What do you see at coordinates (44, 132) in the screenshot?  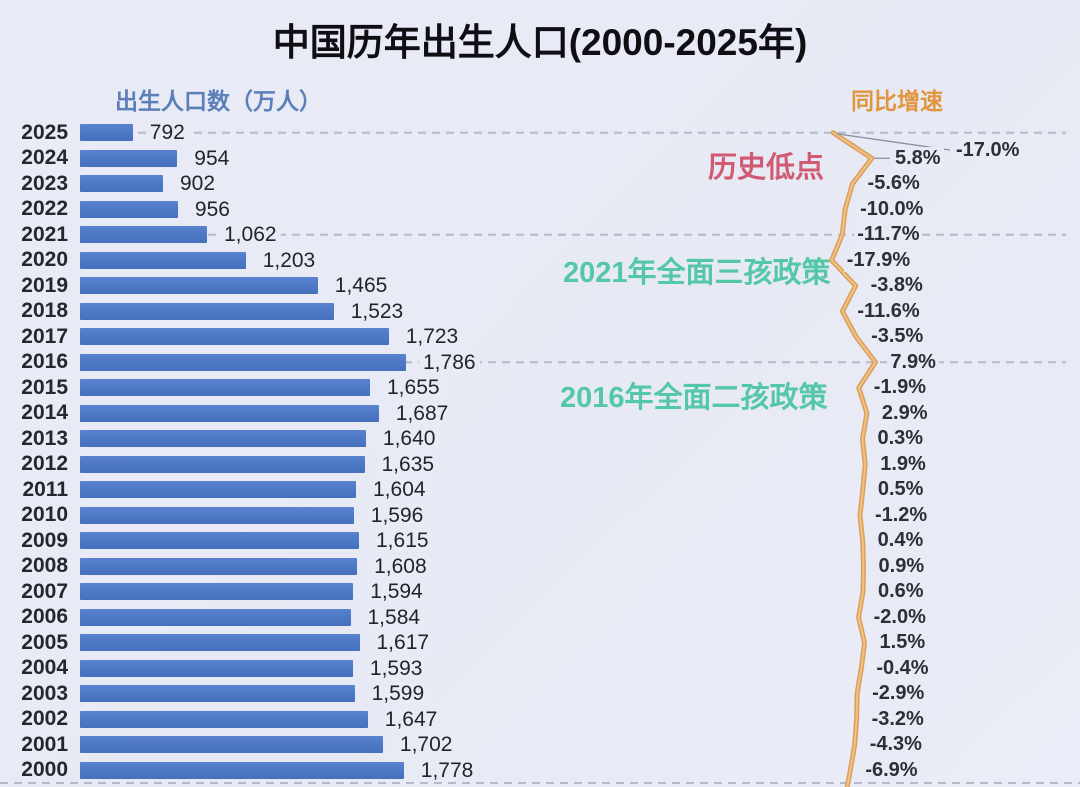 I see `year-label: 2025` at bounding box center [44, 132].